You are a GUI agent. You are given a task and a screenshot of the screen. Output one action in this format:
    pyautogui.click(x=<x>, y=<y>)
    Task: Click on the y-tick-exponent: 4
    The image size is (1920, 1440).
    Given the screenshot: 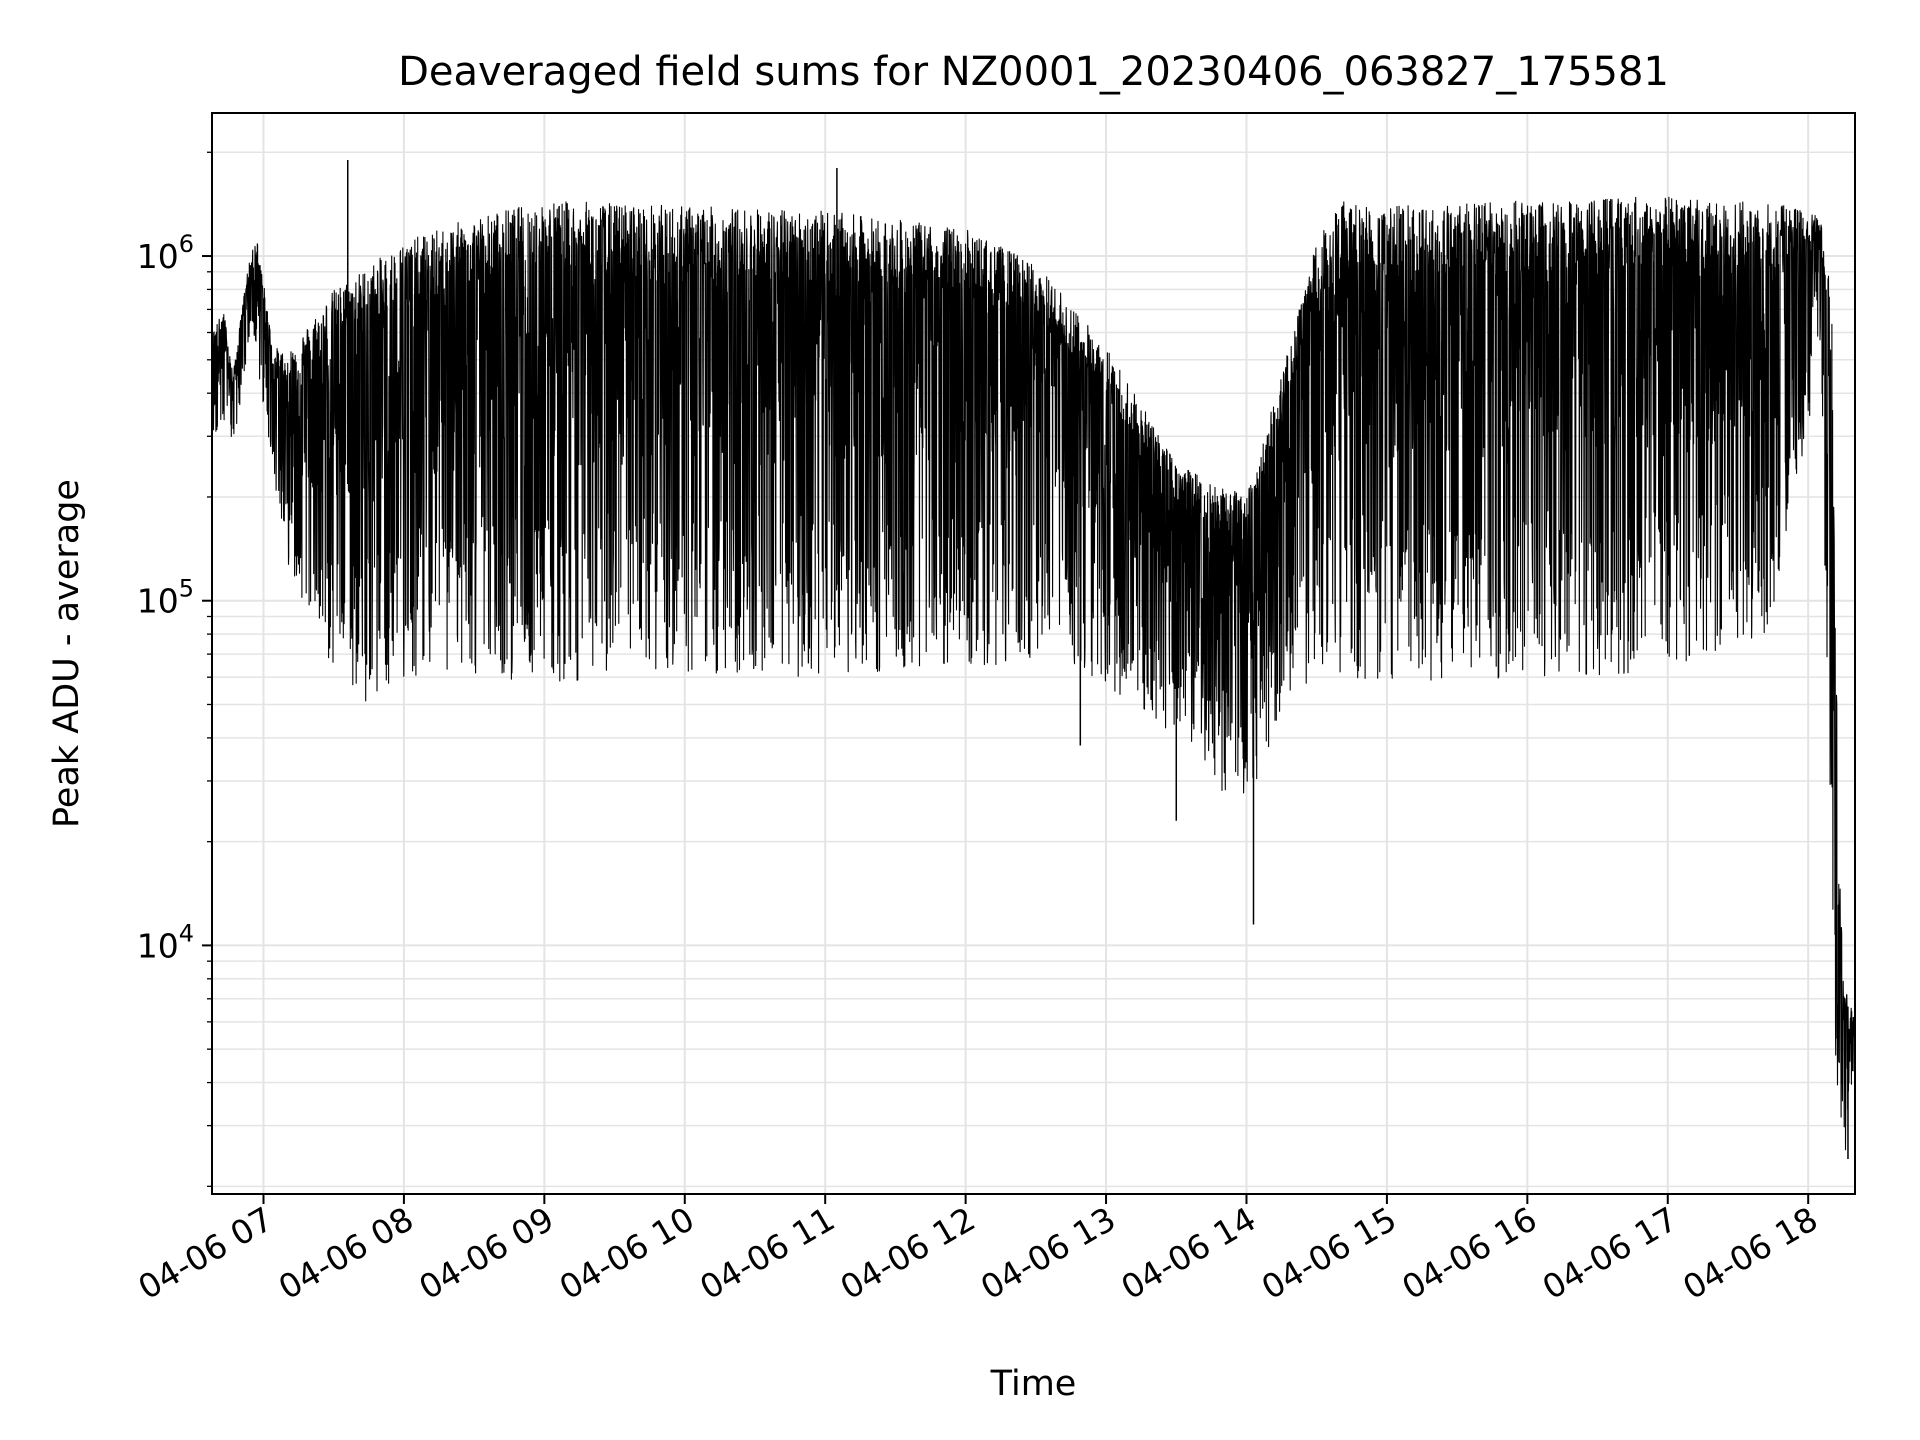 What is the action you would take?
    pyautogui.click(x=186, y=933)
    